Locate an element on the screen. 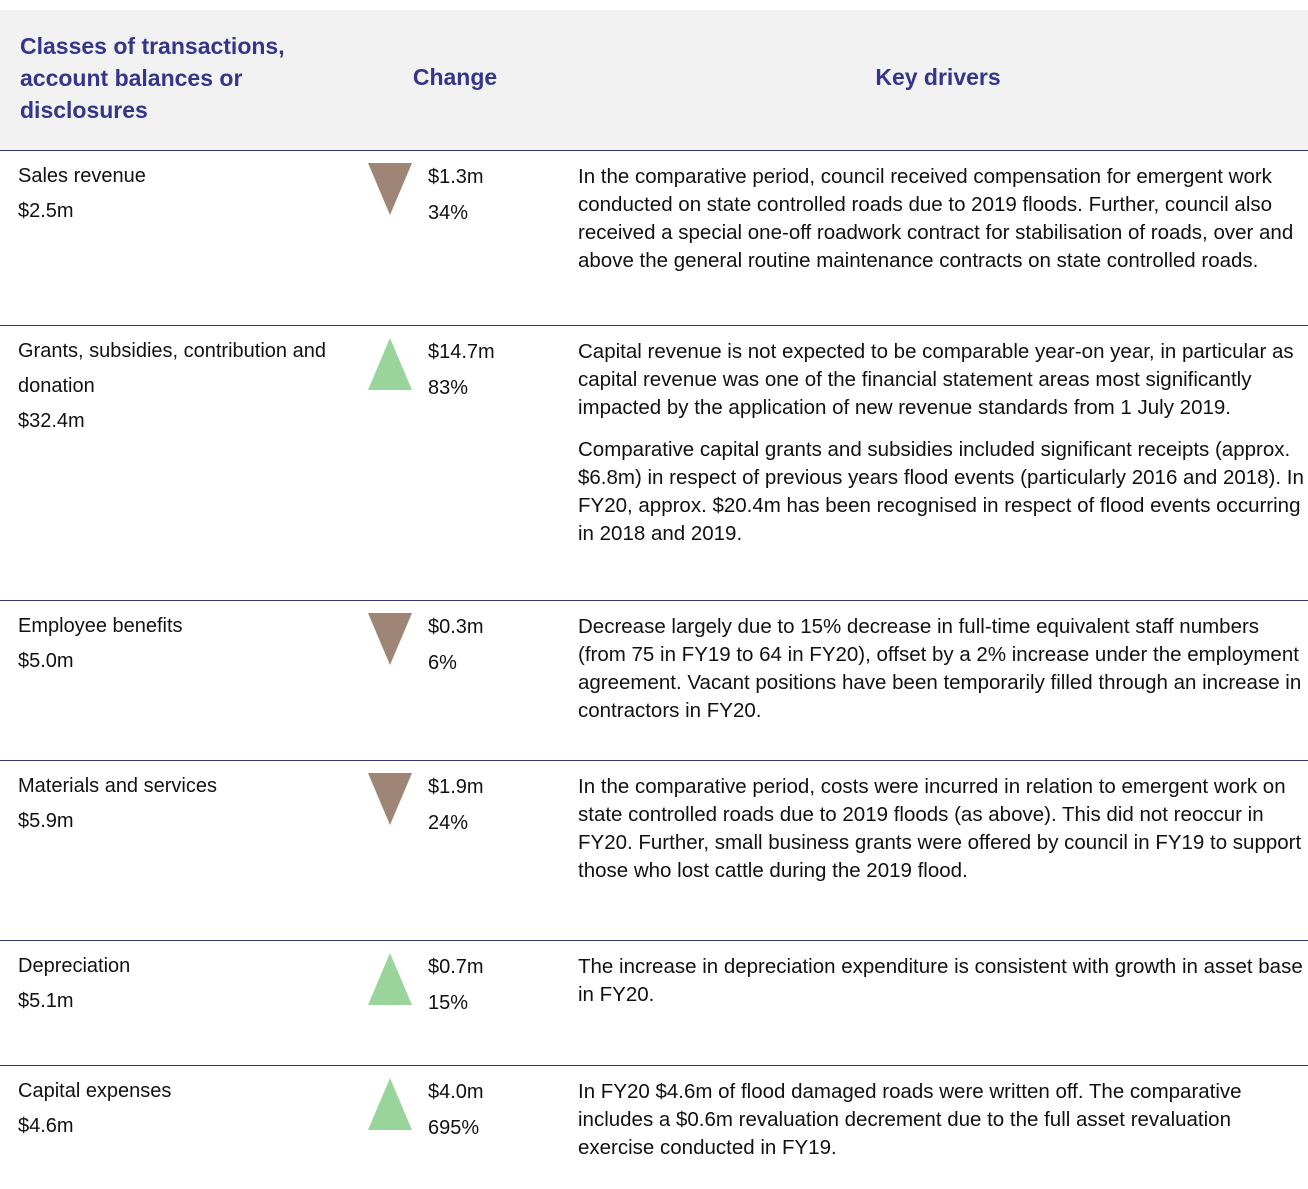 This screenshot has height=1189, width=1308. change-amount: $0.3m is located at coordinates (456, 627).